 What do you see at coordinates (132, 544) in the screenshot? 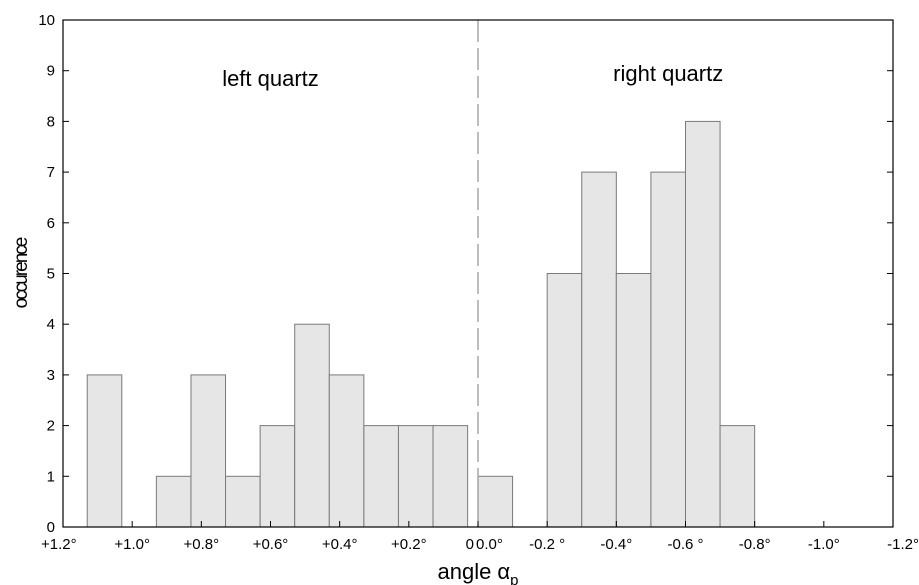
I see `x-tick-label: +1.0°` at bounding box center [132, 544].